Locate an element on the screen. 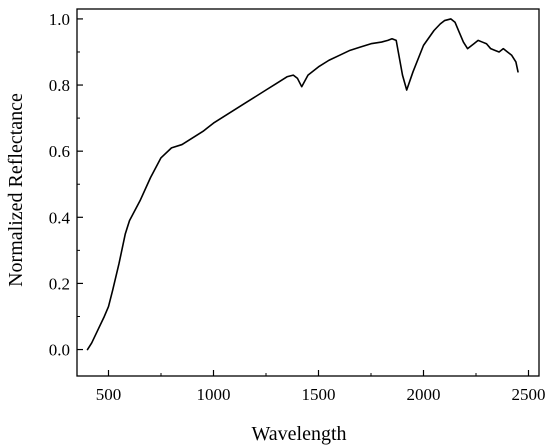 This screenshot has width=550, height=448. x-tick-label-500: 500 is located at coordinates (109, 394).